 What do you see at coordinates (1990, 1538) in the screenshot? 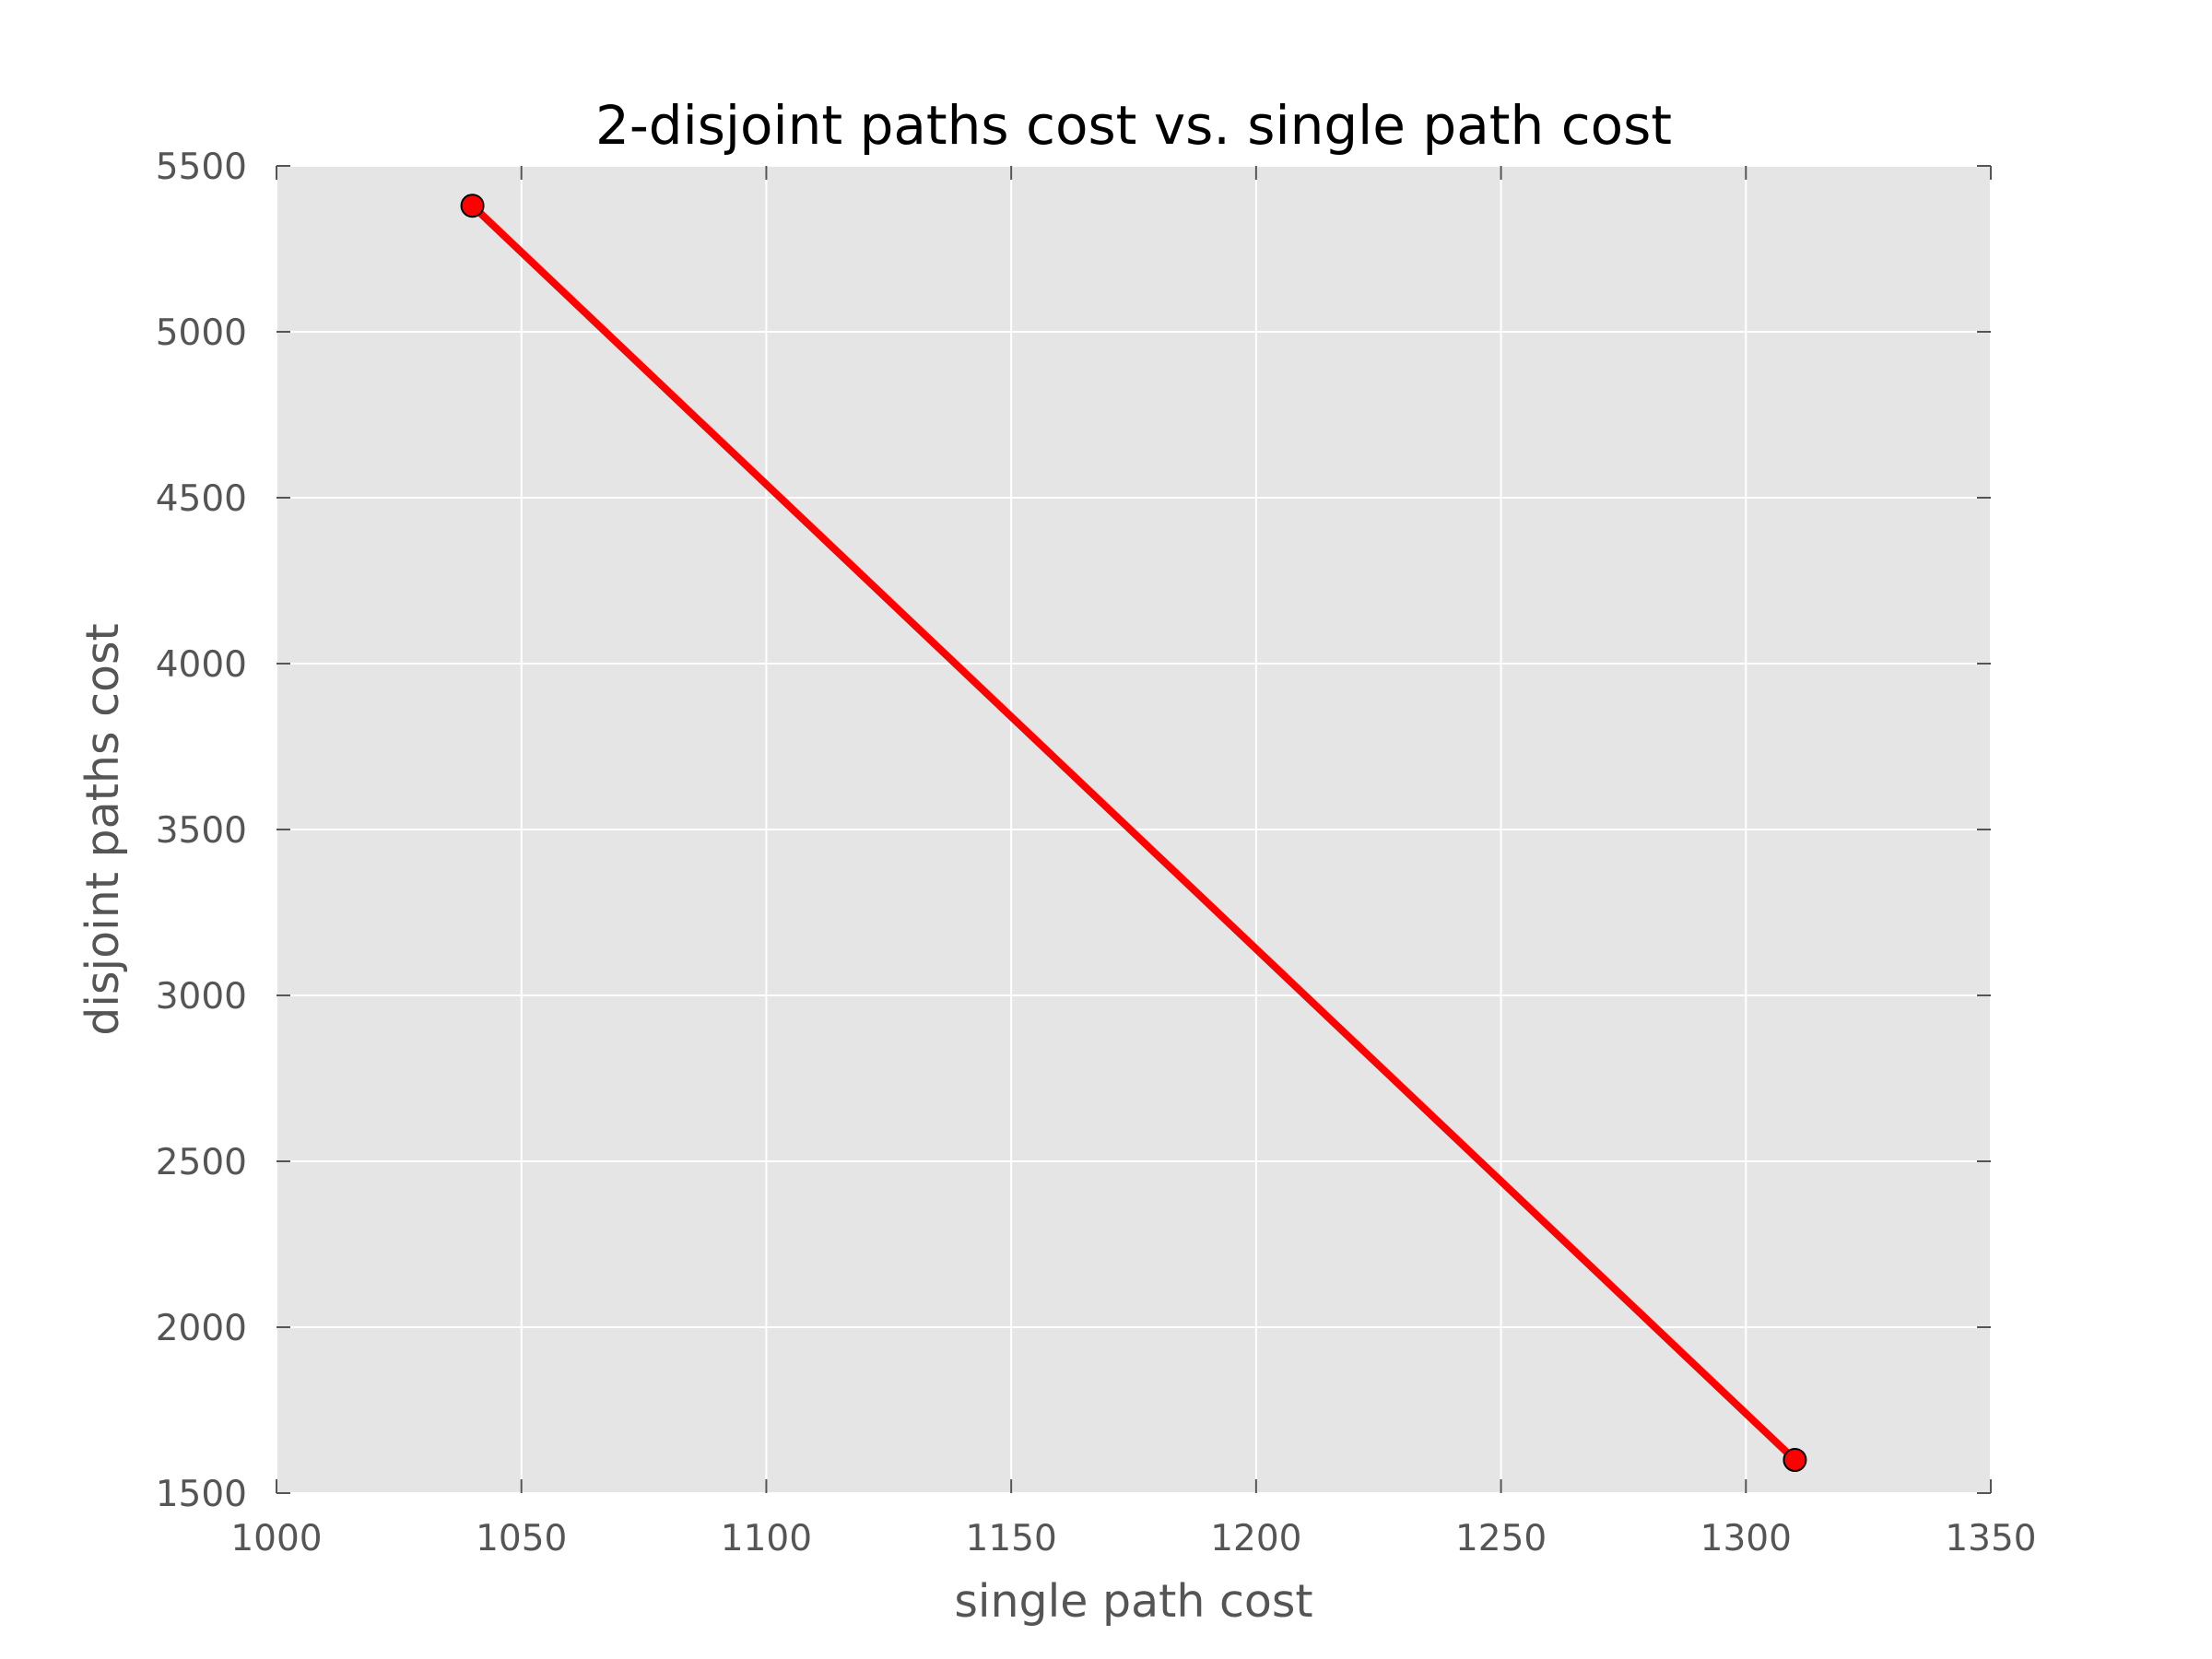
I see `x-tick-label: 1350` at bounding box center [1990, 1538].